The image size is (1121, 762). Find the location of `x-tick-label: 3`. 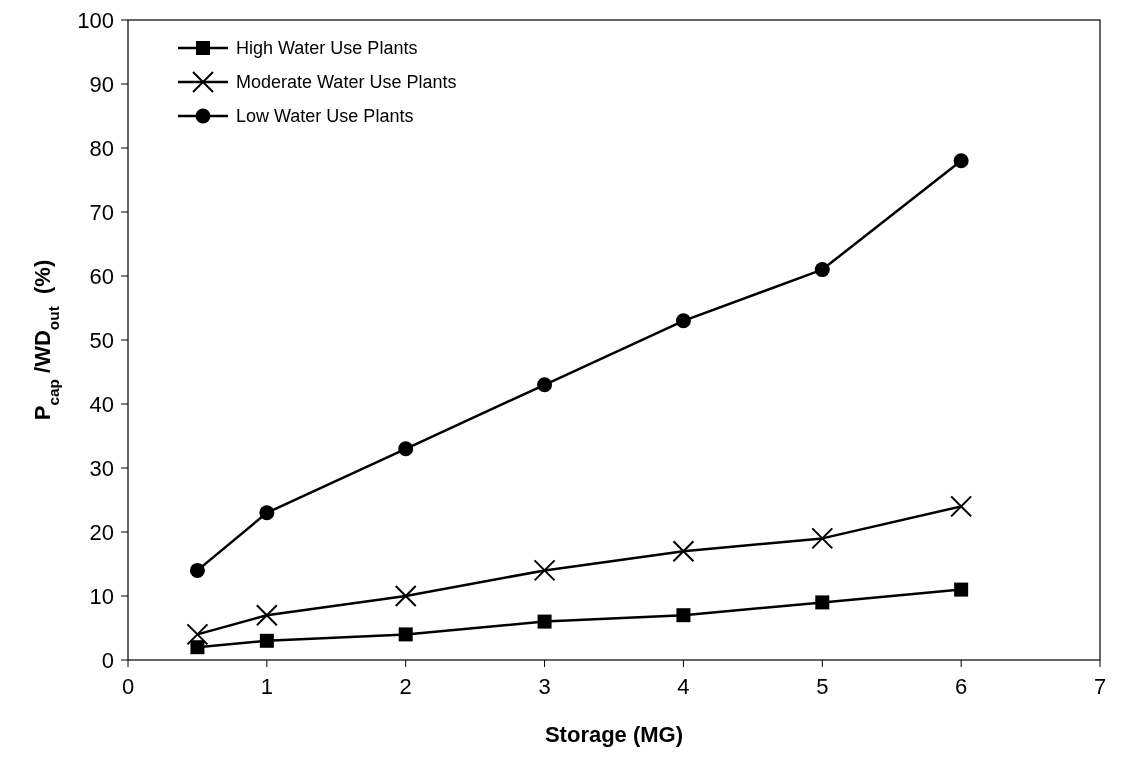

x-tick-label: 3 is located at coordinates (544, 686).